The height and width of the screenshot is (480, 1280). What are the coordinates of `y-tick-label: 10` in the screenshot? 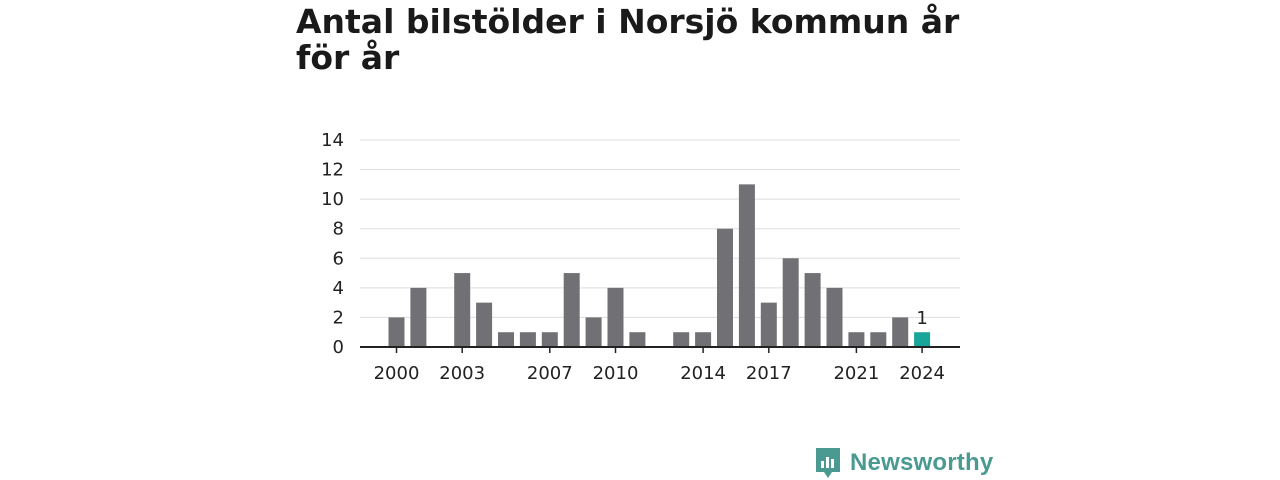 It's located at (332, 199).